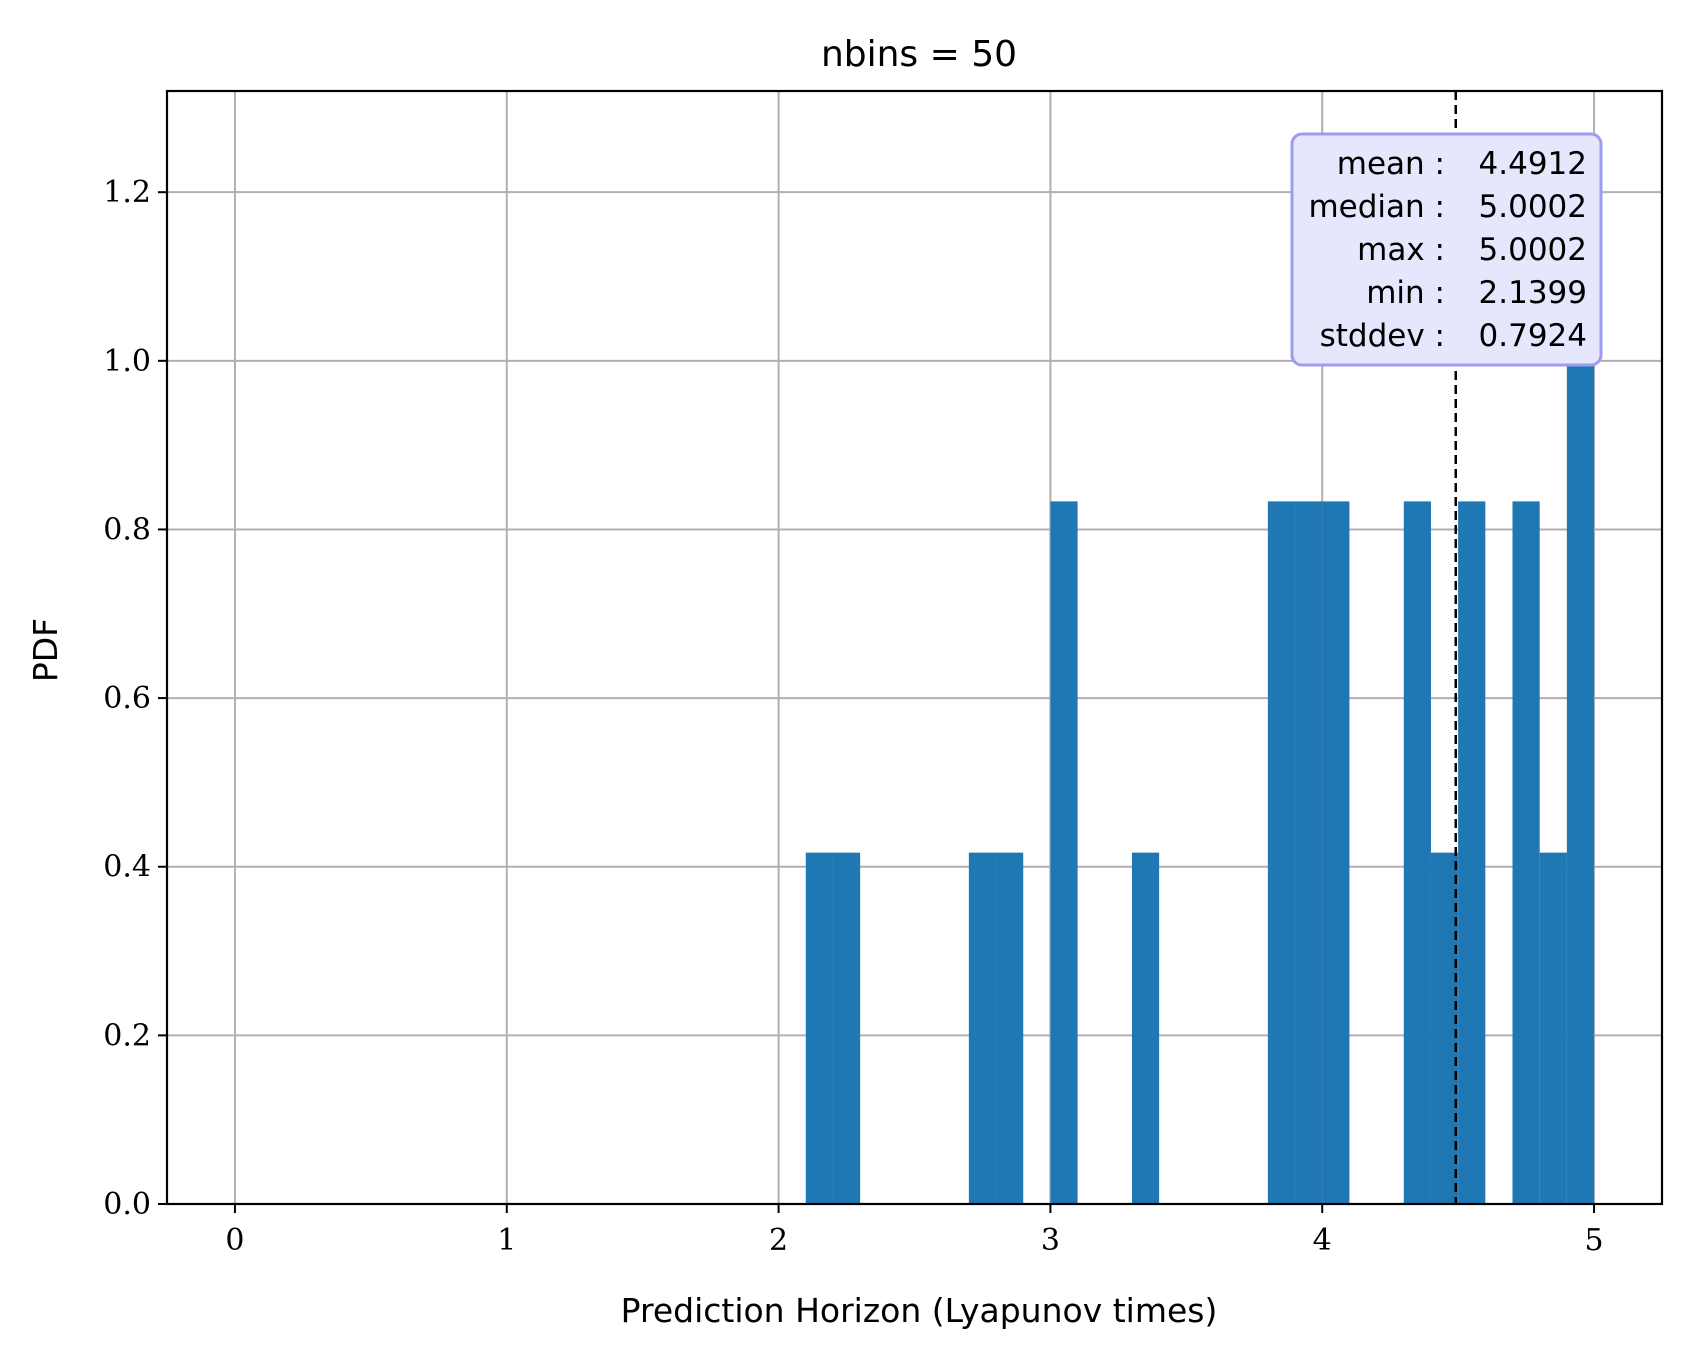  I want to click on x-tick-label: 2, so click(778, 1240).